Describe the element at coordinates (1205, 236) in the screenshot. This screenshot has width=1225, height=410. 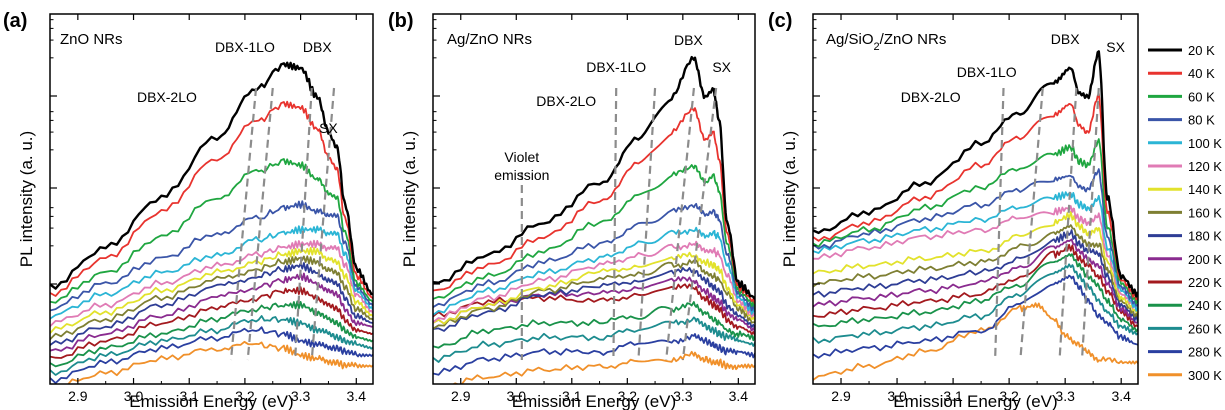
I see `legend-label: 180 K` at that location.